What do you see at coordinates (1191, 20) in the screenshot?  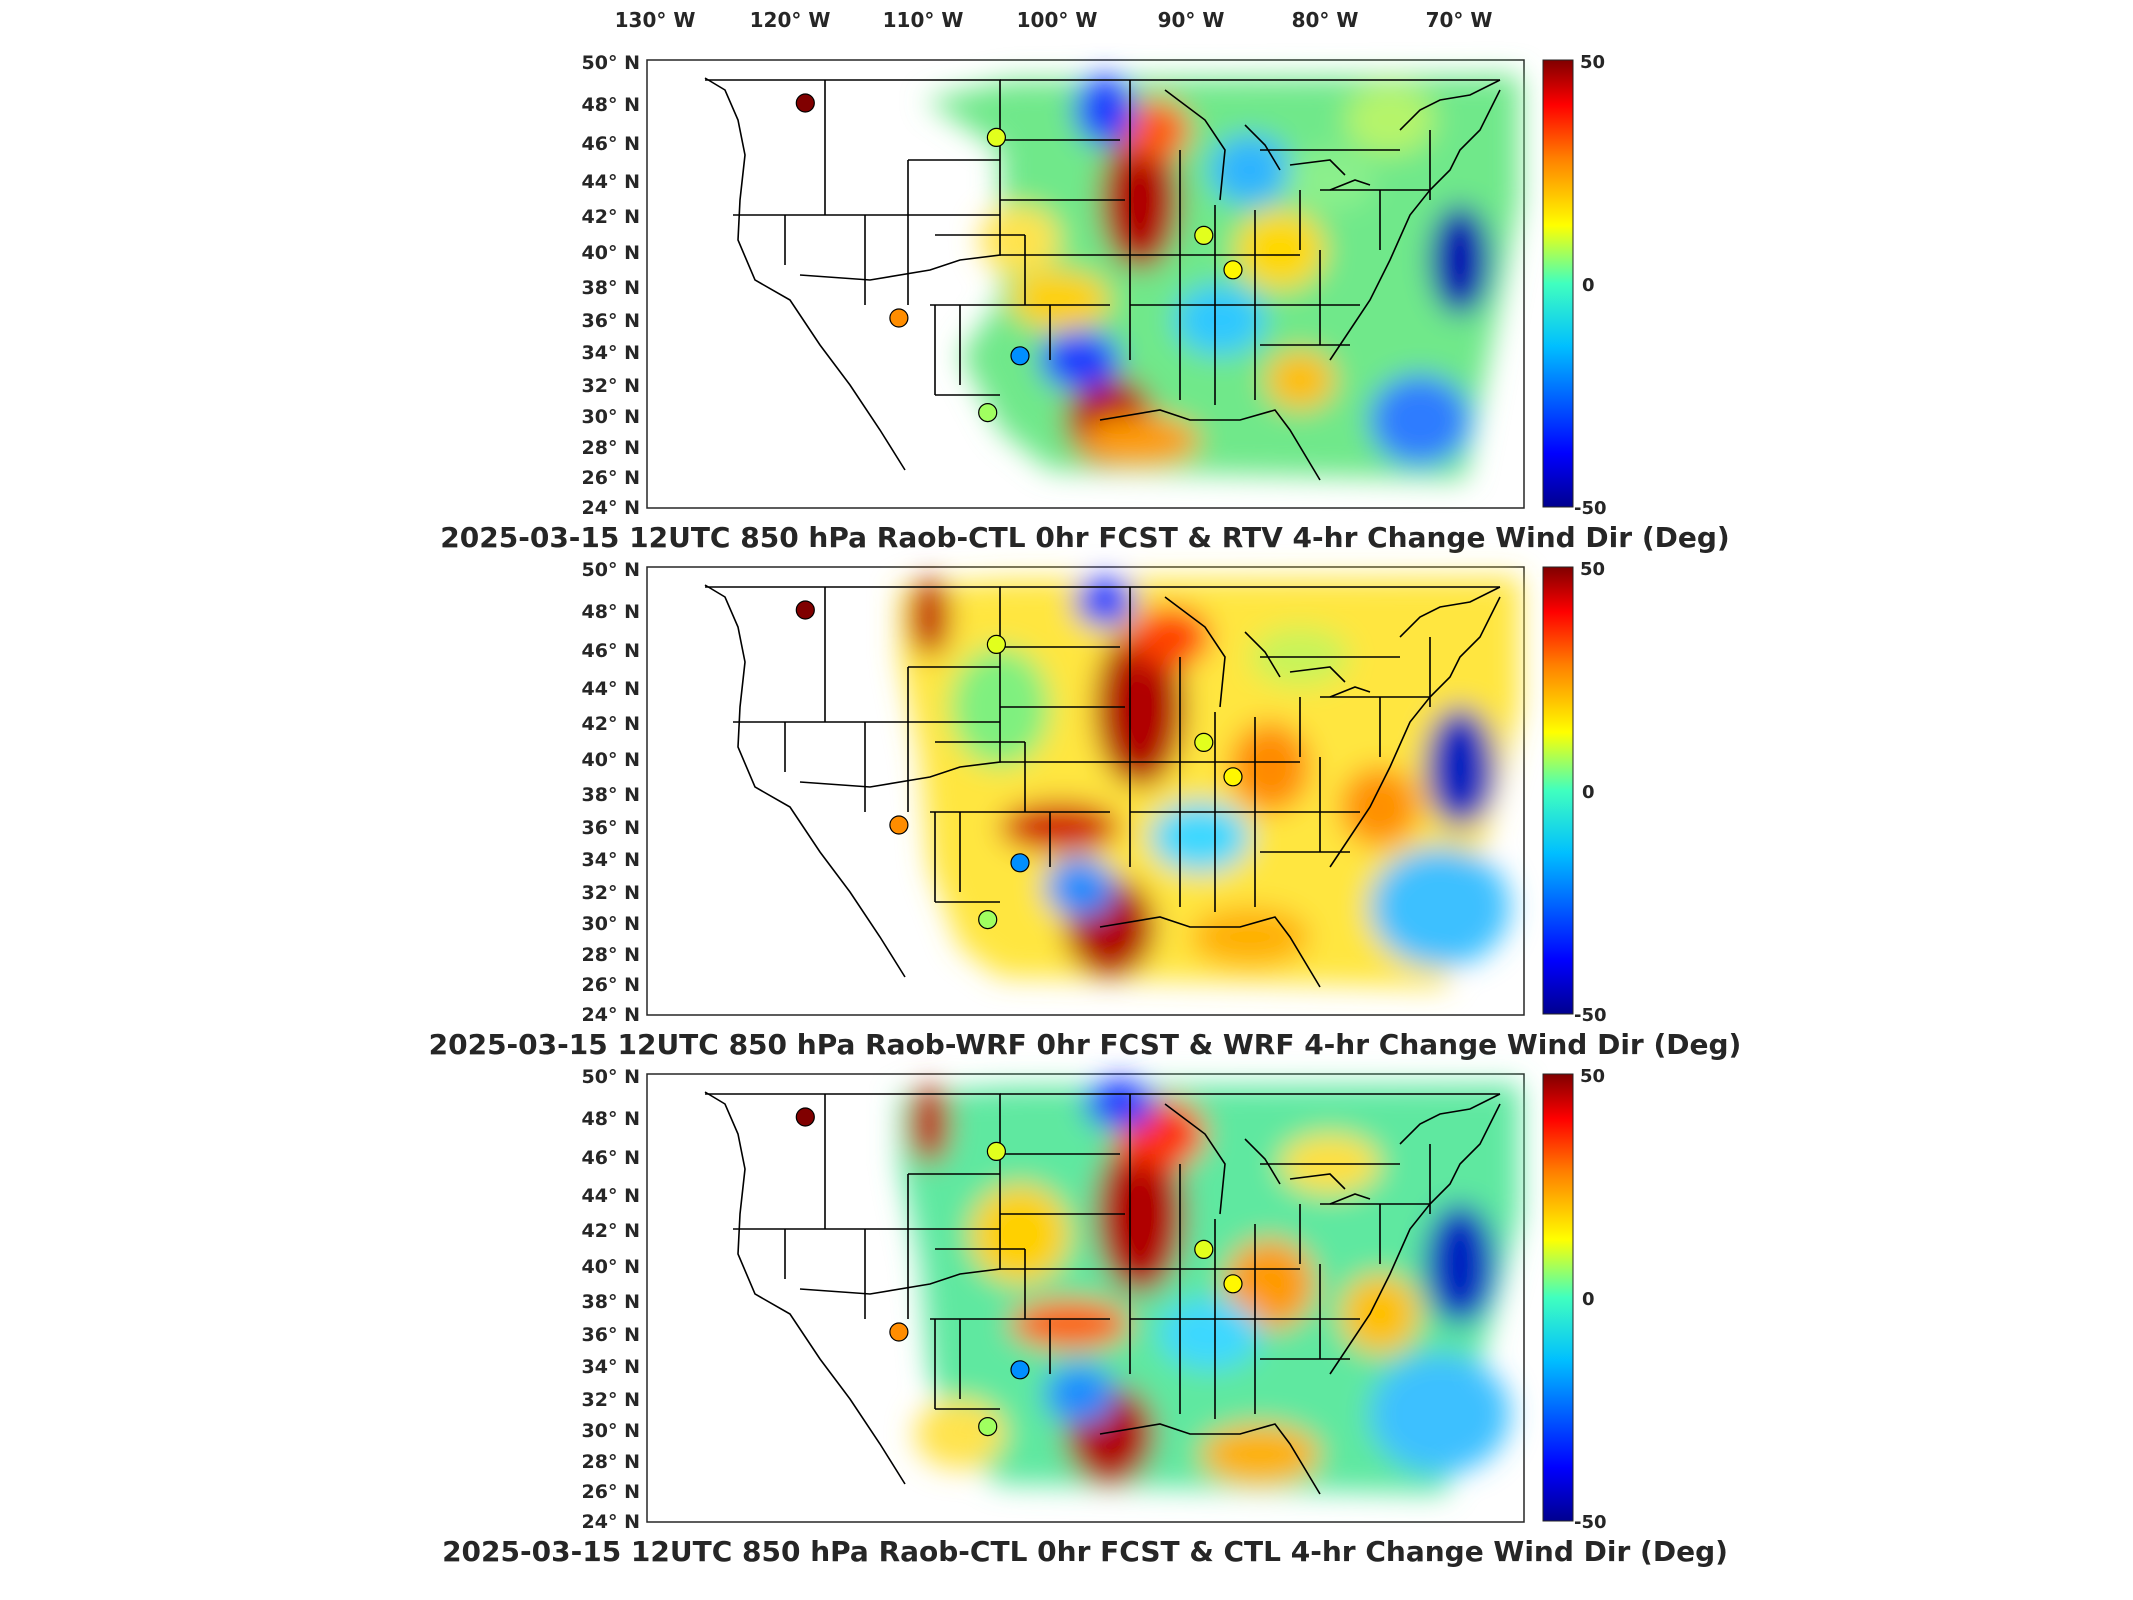 I see `lon-label: 90° W` at bounding box center [1191, 20].